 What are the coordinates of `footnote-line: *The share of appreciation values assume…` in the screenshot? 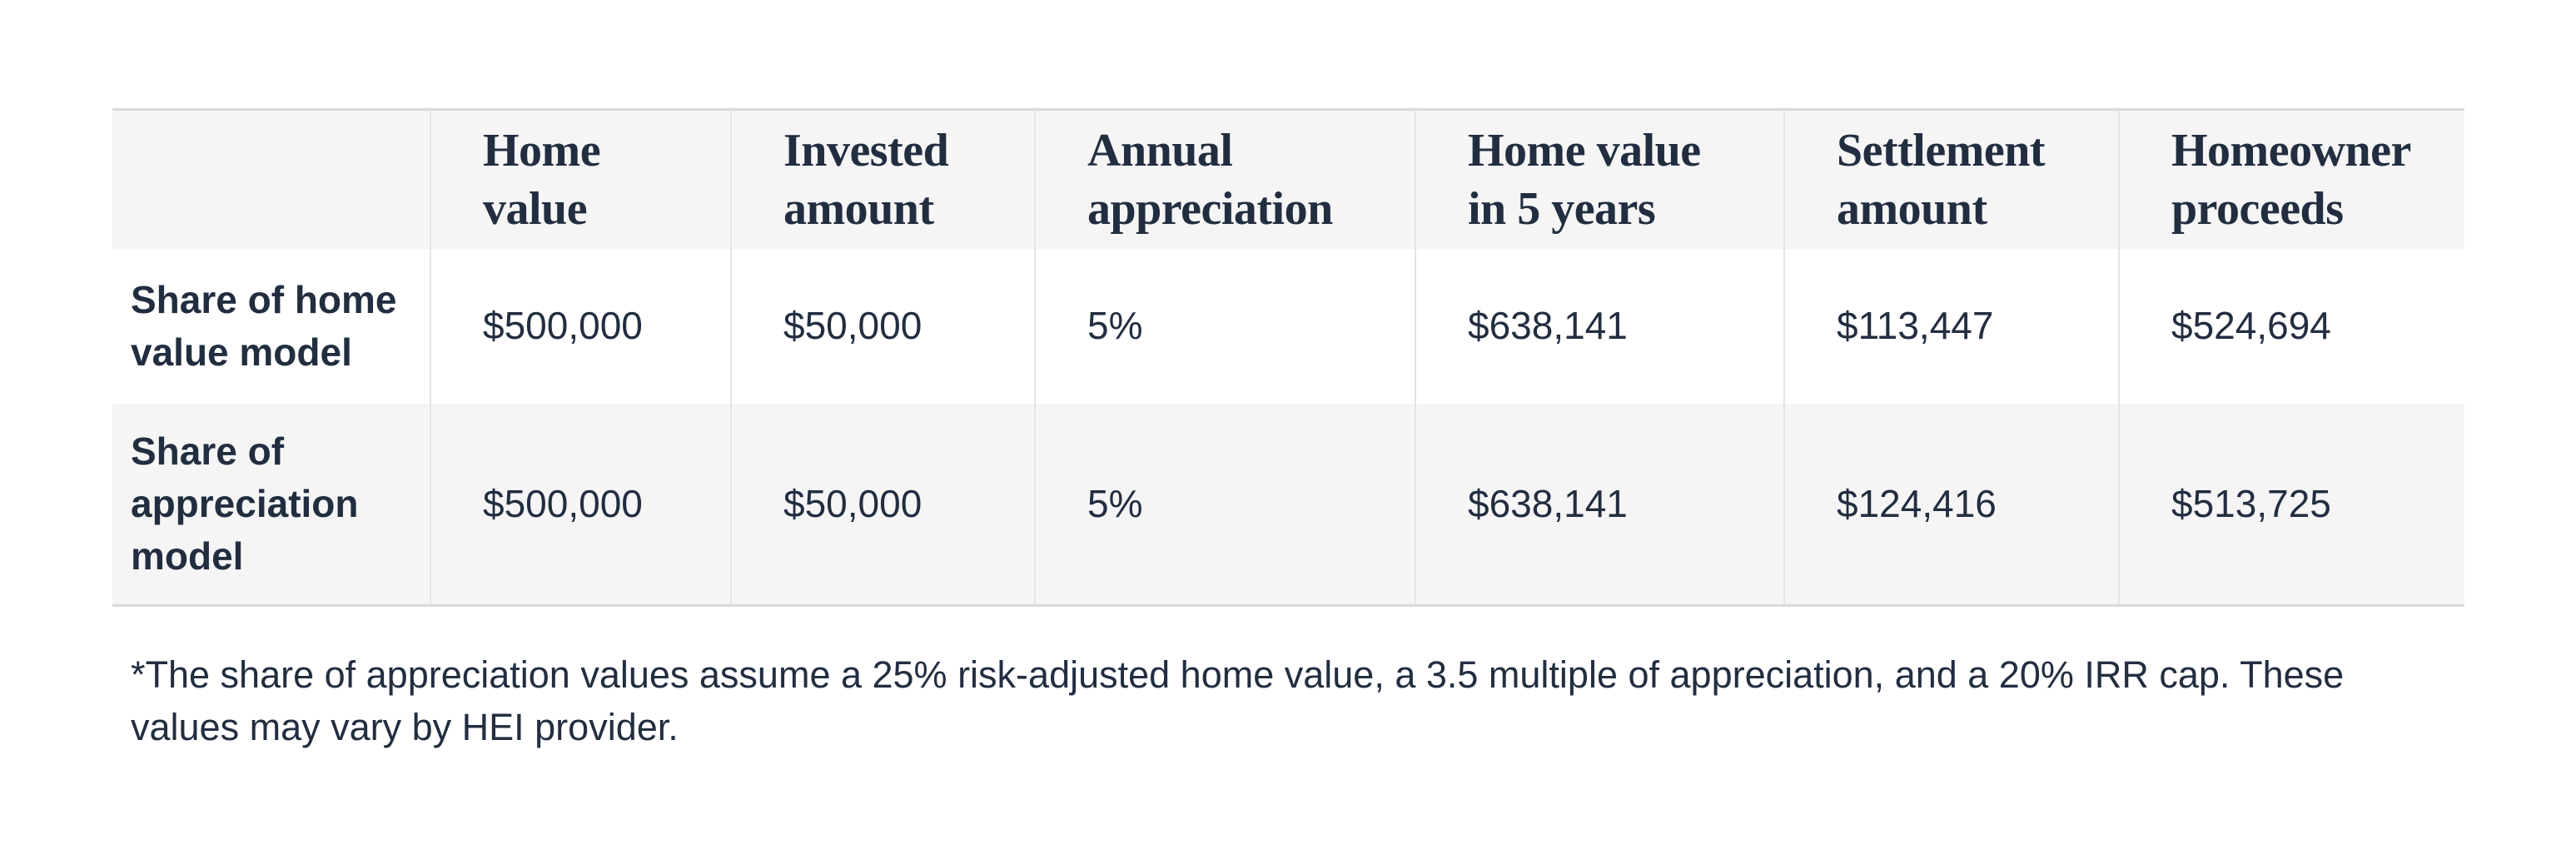 It's located at (1238, 674).